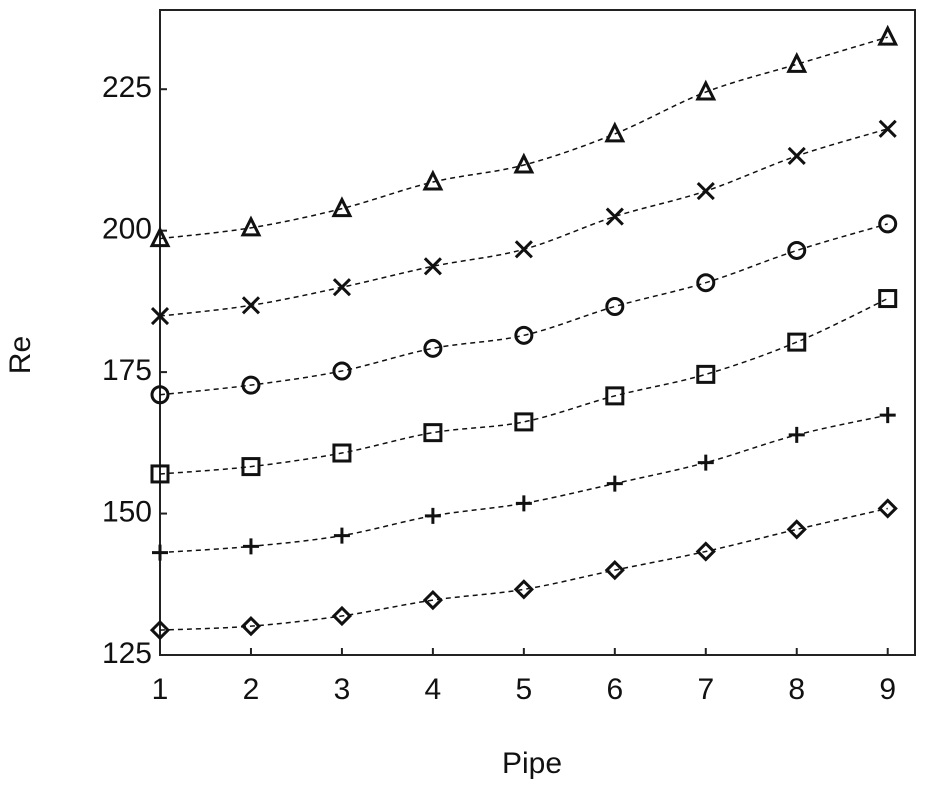 The height and width of the screenshot is (792, 944). Describe the element at coordinates (127, 87) in the screenshot. I see `y-tick-label: 225` at that location.